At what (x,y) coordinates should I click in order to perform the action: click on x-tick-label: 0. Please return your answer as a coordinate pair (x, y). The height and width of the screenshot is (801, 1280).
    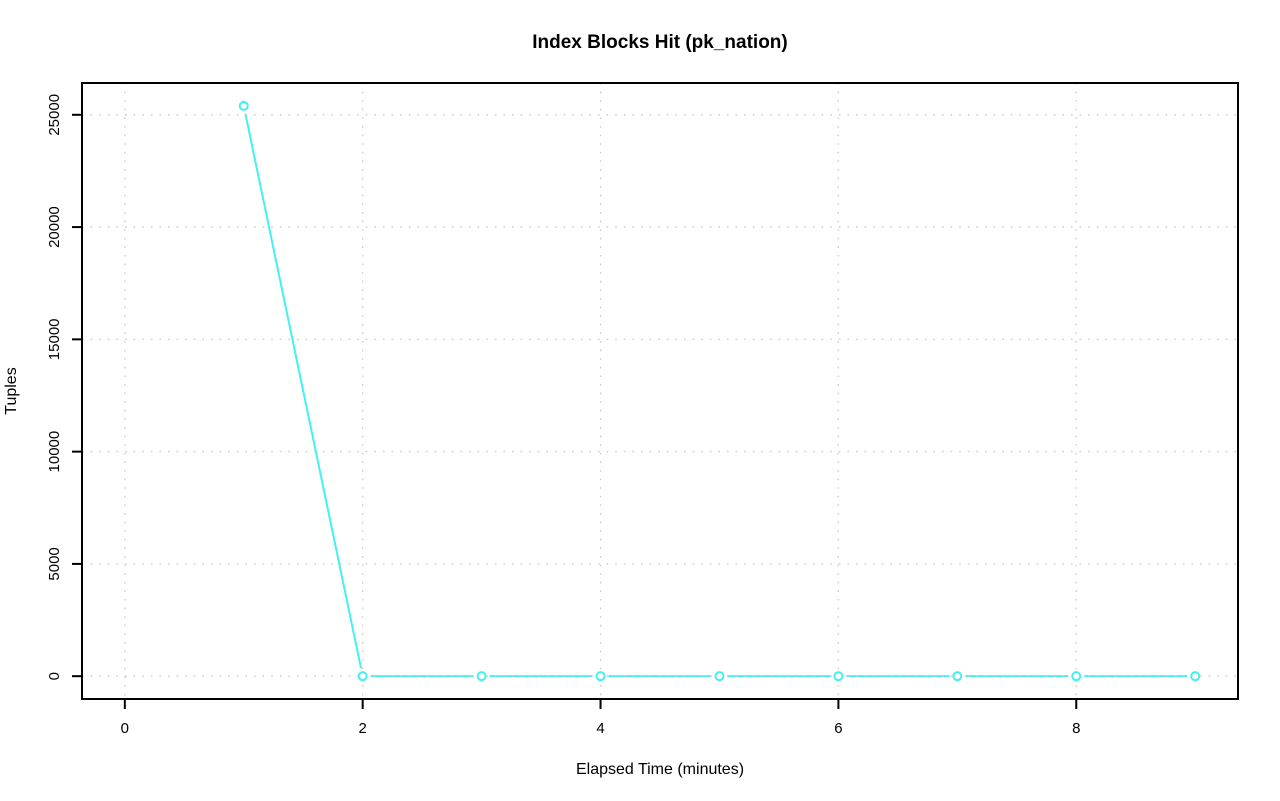
    Looking at the image, I should click on (125, 728).